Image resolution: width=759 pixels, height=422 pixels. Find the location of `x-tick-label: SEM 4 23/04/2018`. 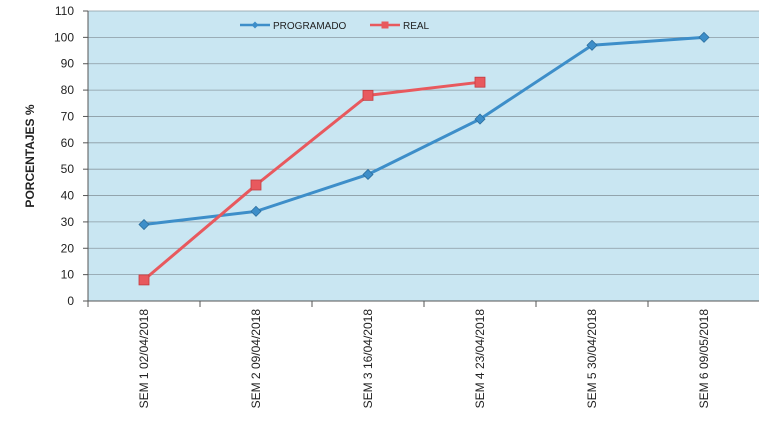

x-tick-label: SEM 4 23/04/2018 is located at coordinates (480, 359).